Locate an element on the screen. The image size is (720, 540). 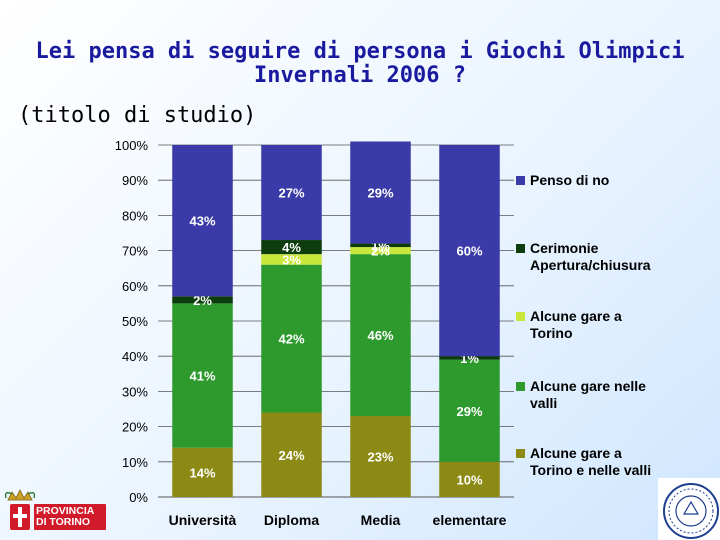
data-label: 4% is located at coordinates (291, 247).